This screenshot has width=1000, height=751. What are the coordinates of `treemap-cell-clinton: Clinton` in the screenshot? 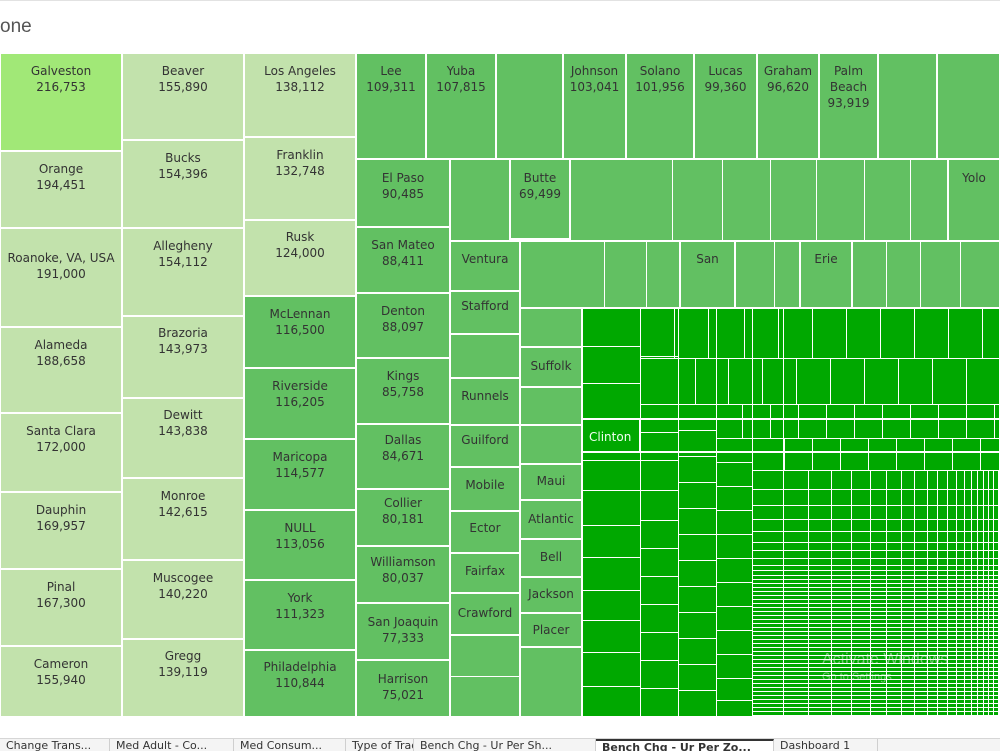 It's located at (611, 435).